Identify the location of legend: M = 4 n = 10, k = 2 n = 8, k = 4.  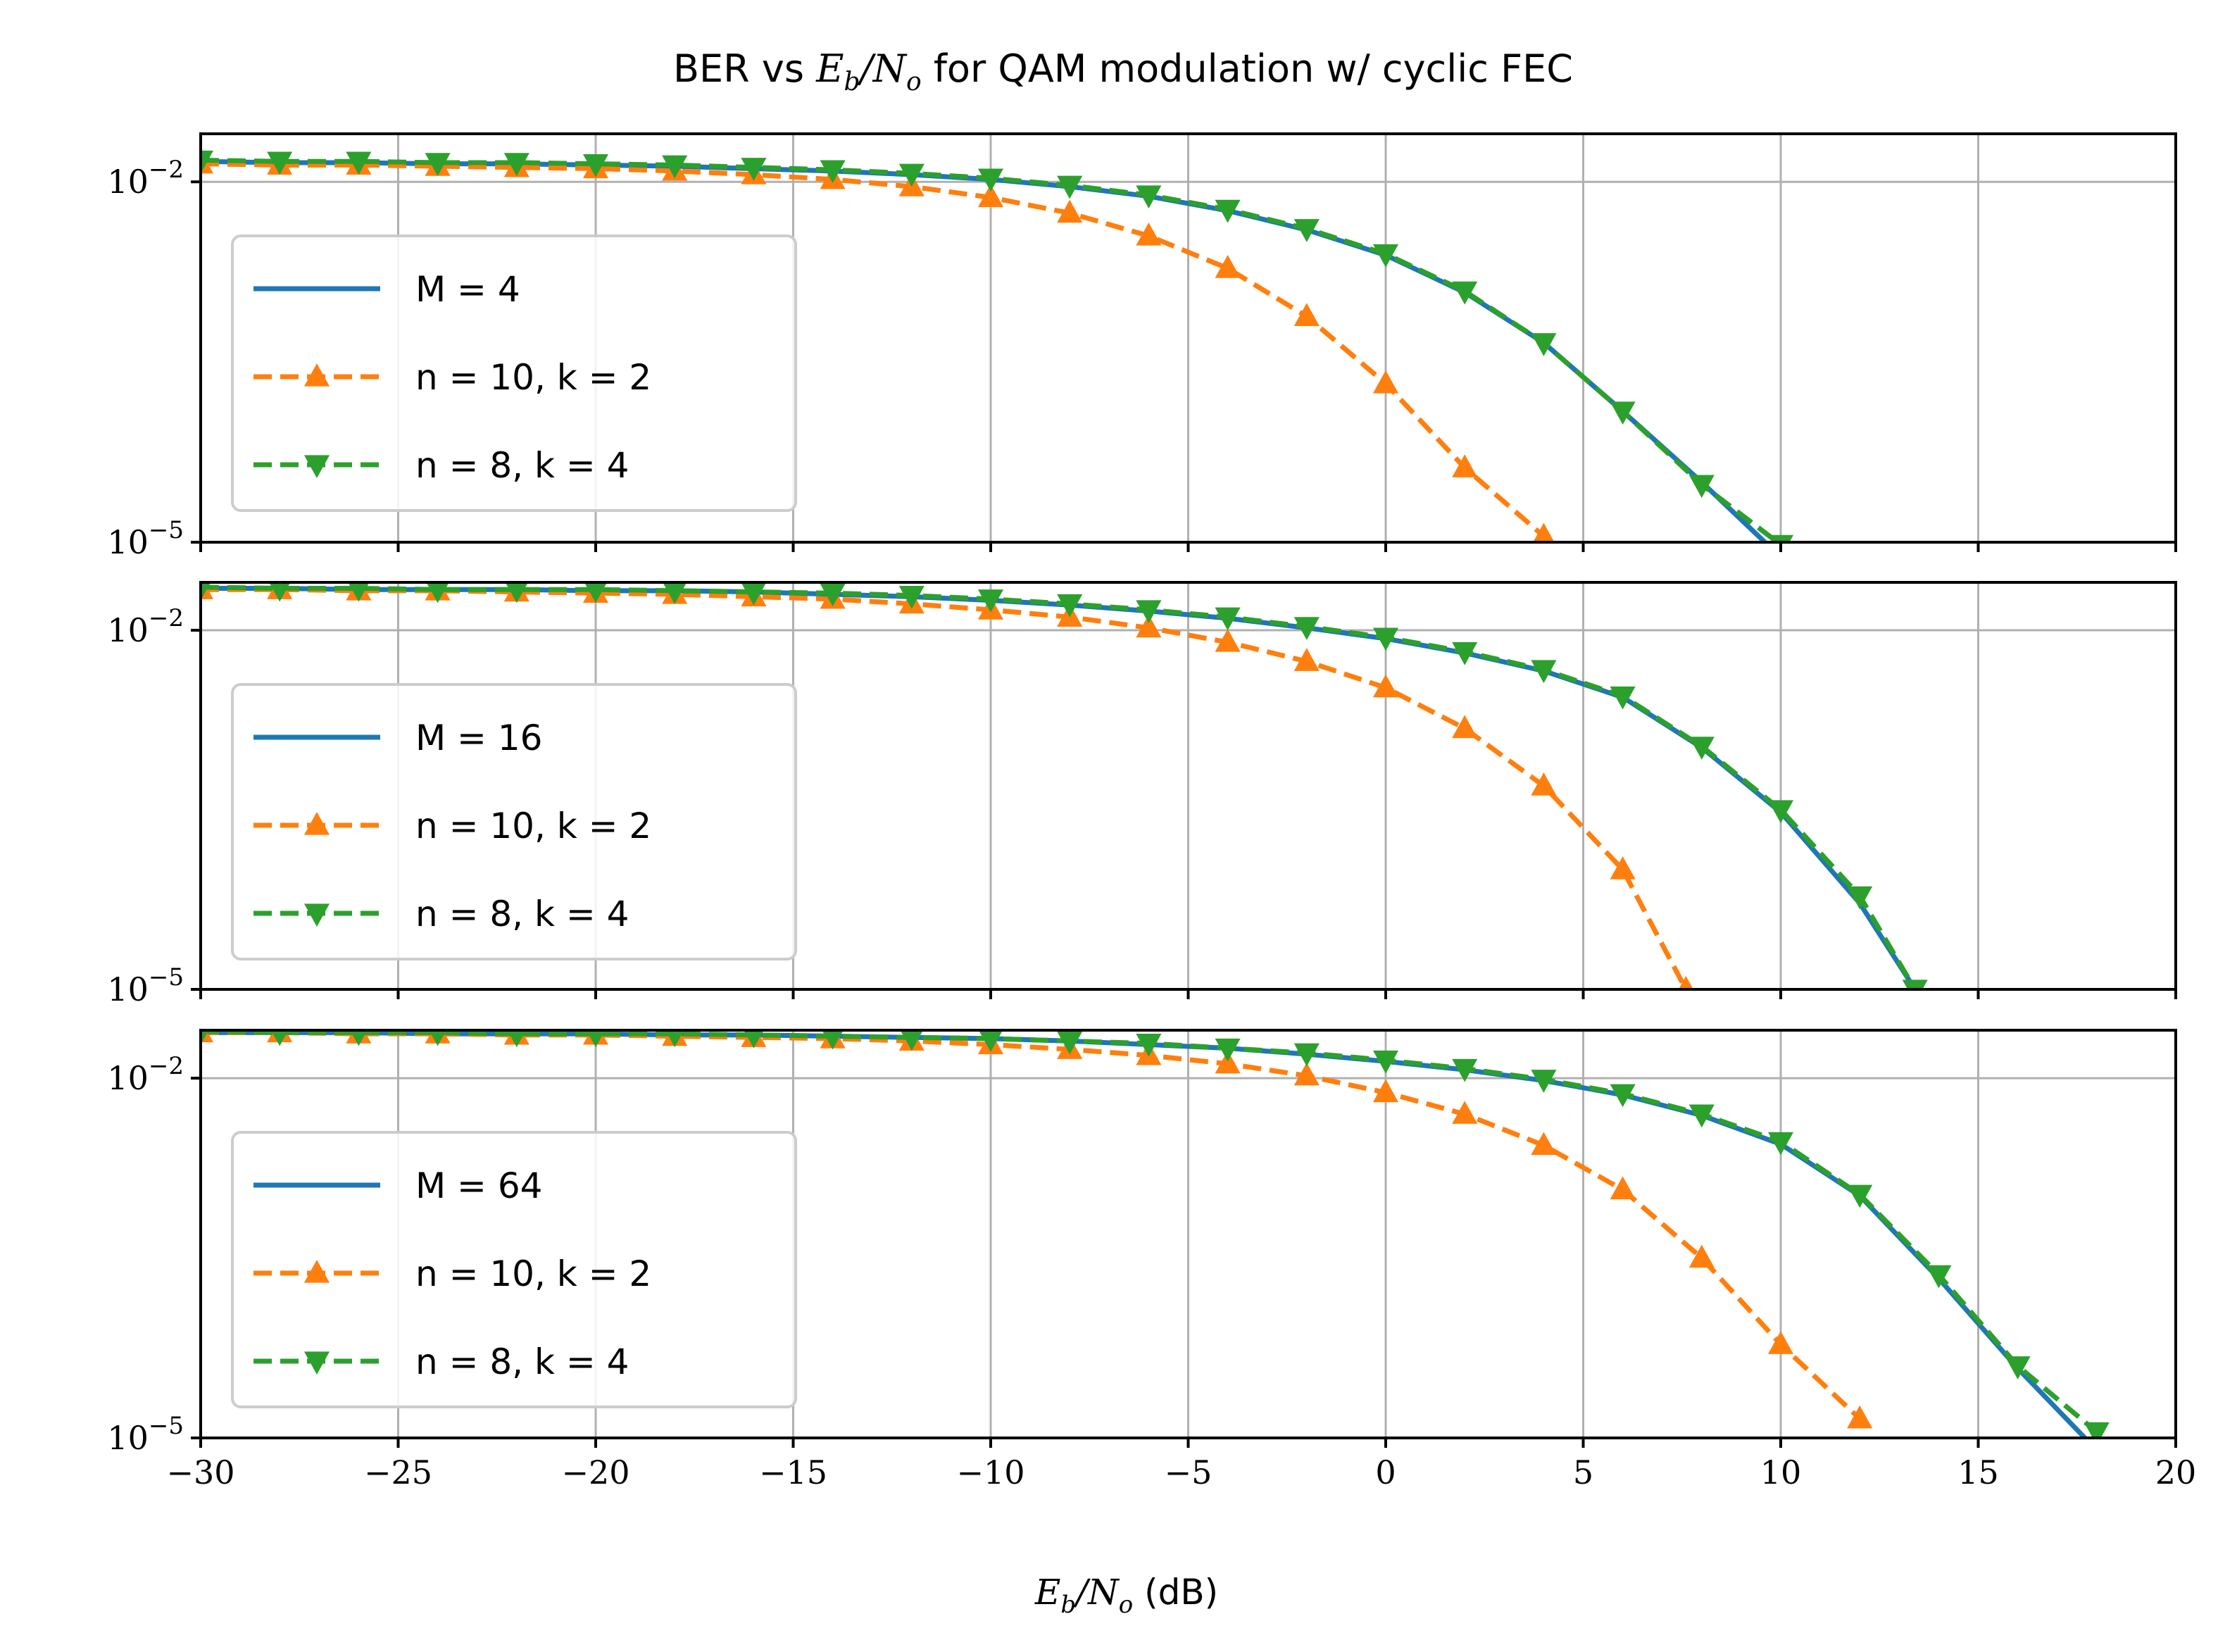
(514, 373).